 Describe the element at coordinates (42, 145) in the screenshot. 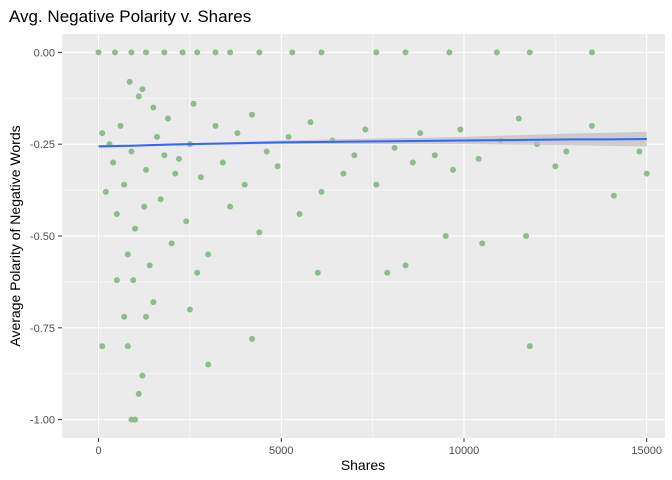

I see `y-tick-label: -0.25` at that location.